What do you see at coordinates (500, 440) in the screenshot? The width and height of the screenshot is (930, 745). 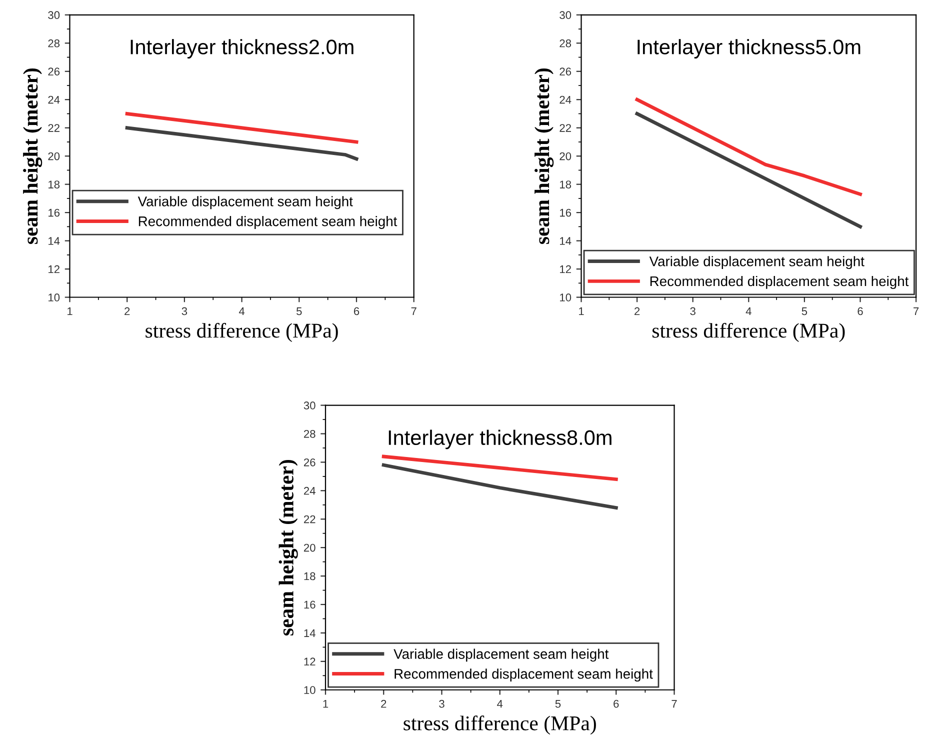 I see `text: Interlayer thickness8.0m` at bounding box center [500, 440].